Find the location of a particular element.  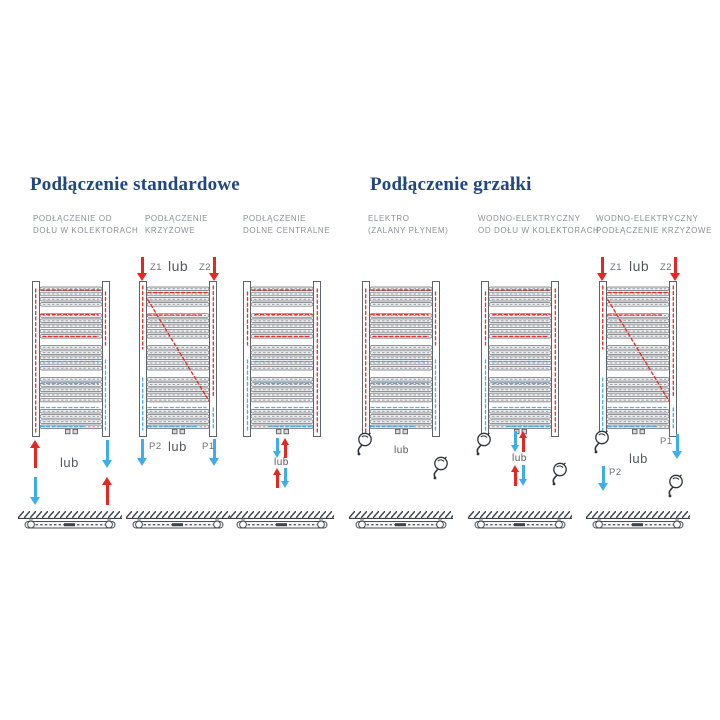

radiator-diagram-bottom-collectors is located at coordinates (71, 359).